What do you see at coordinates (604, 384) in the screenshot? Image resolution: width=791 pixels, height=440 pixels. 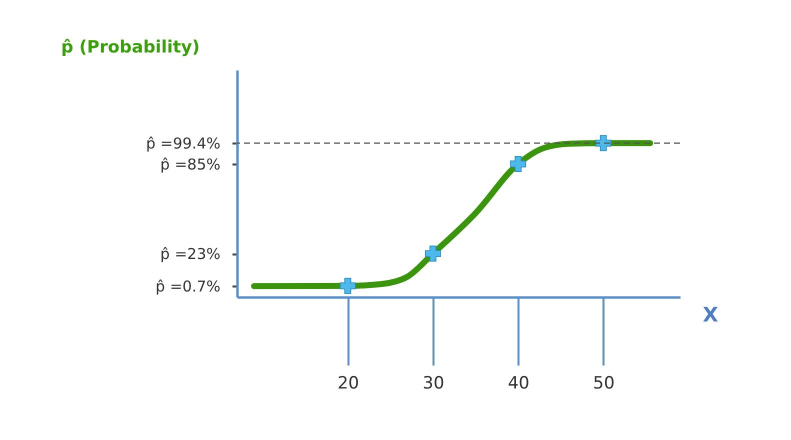 I see `x-tick-label: 50` at bounding box center [604, 384].